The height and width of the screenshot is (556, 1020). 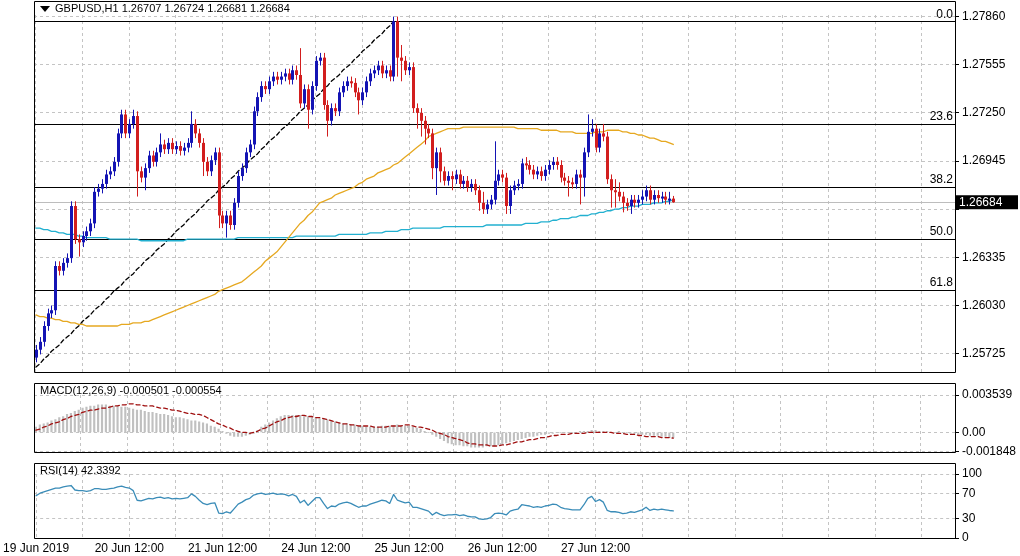 What do you see at coordinates (131, 390) in the screenshot?
I see `chart-title: MACD(12,26,9) -0.000501 -0.000554` at bounding box center [131, 390].